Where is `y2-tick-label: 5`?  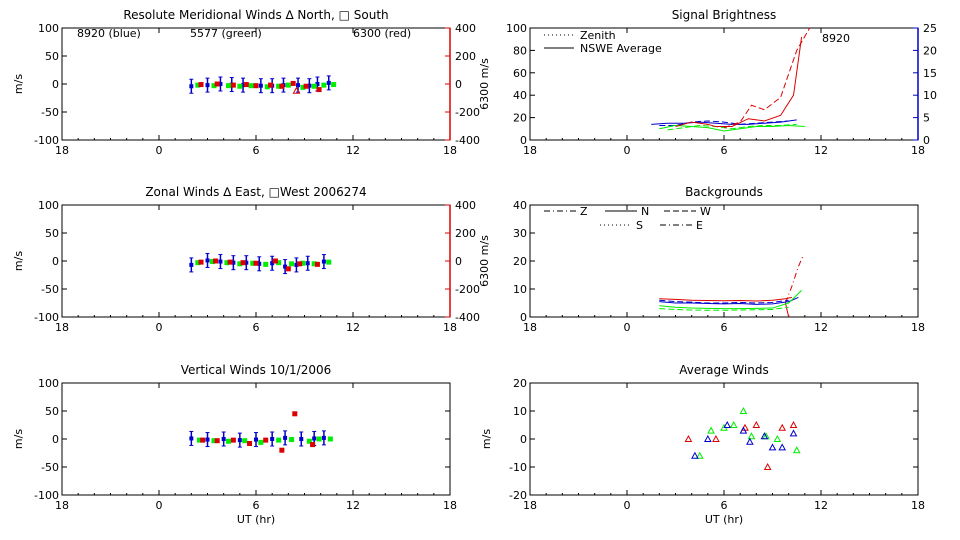 y2-tick-label: 5 is located at coordinates (926, 118).